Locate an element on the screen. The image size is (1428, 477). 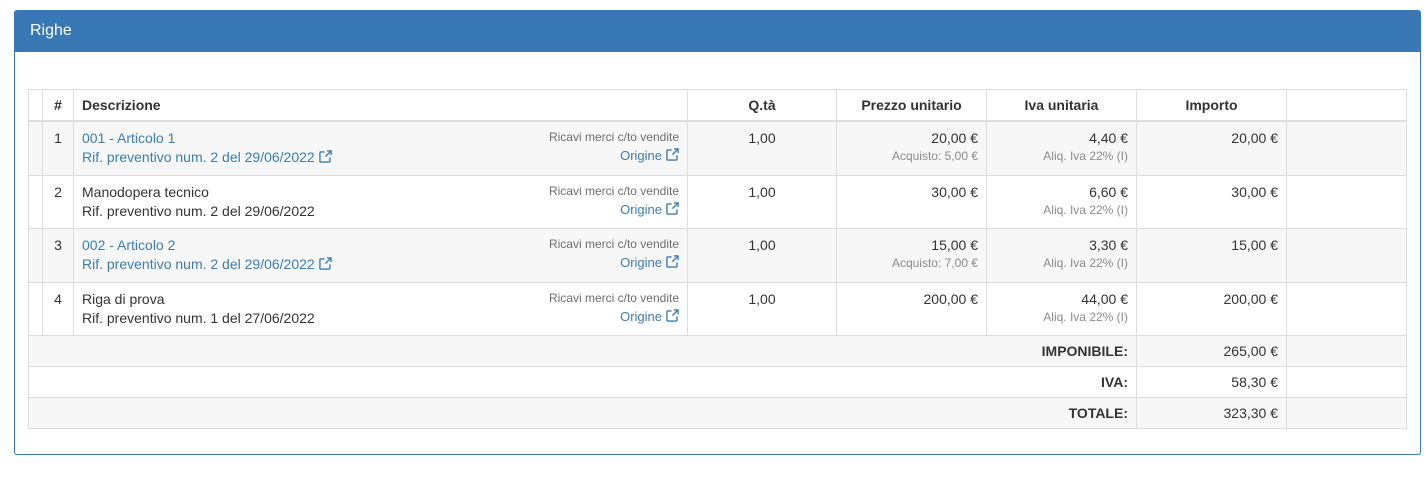
unit-vat-value: 4,40 € is located at coordinates (1108, 138).